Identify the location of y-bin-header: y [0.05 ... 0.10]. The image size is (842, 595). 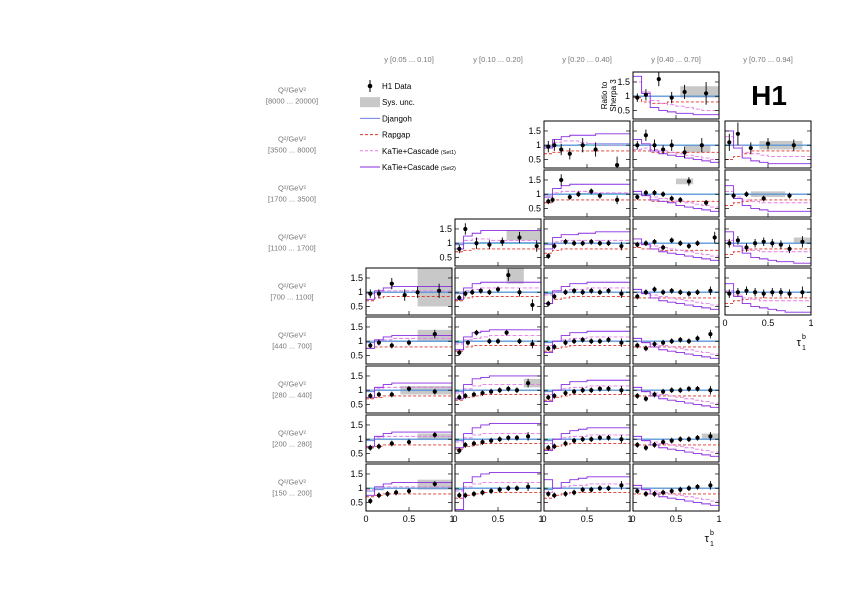
(409, 59).